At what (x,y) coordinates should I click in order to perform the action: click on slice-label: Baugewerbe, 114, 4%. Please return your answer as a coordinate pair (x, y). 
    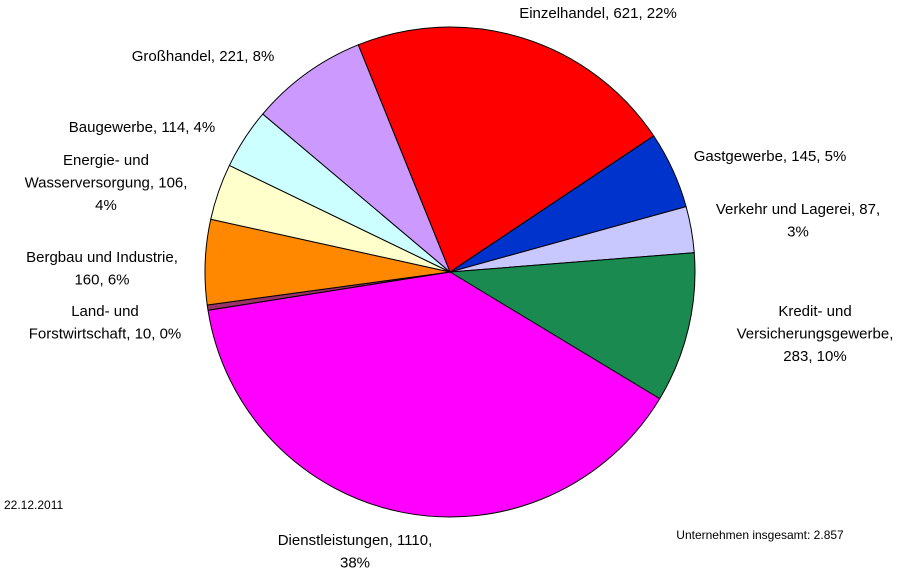
    Looking at the image, I should click on (142, 127).